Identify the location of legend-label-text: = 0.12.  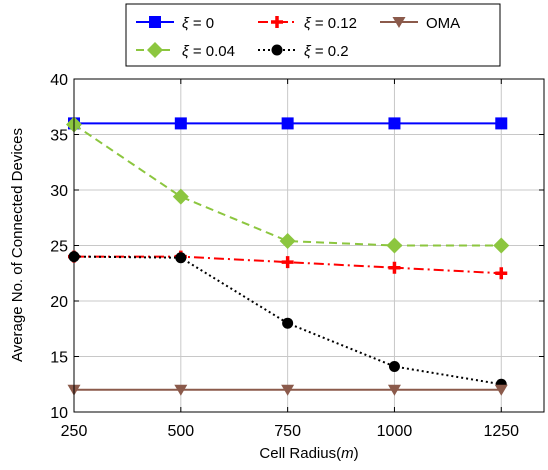
(334, 23).